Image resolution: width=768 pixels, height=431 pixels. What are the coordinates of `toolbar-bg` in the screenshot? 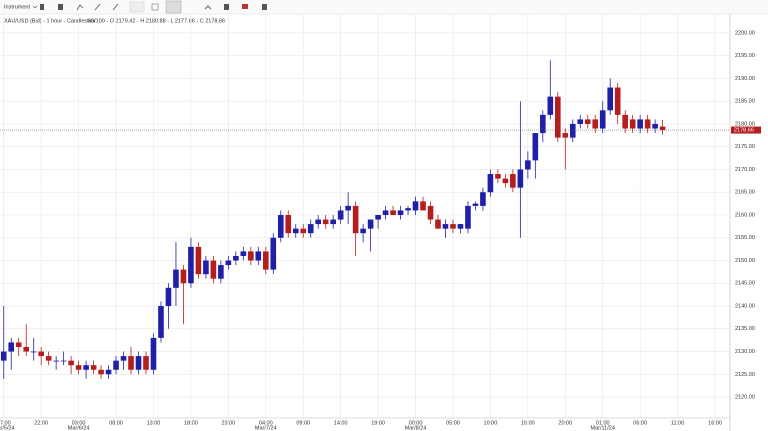 It's located at (384, 7).